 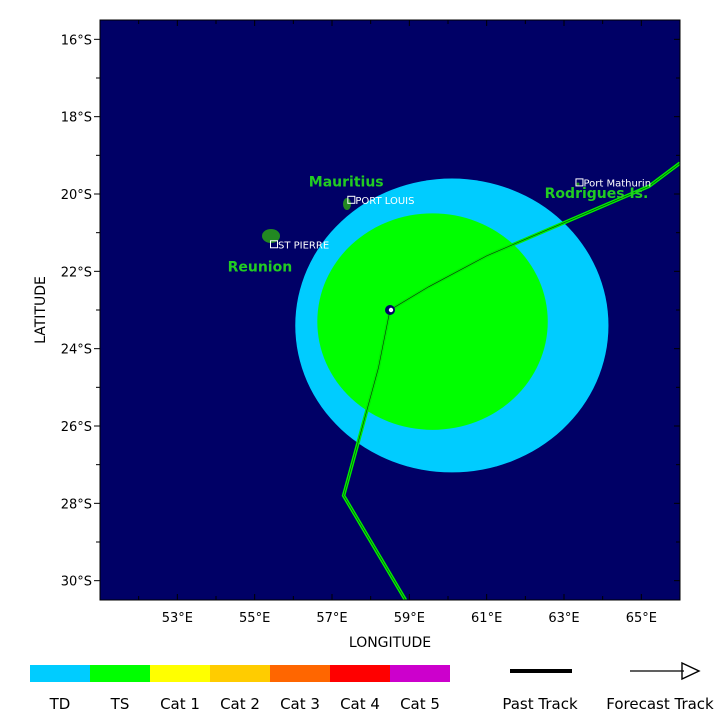 I want to click on y-tick-label: 16°S, so click(x=76, y=40).